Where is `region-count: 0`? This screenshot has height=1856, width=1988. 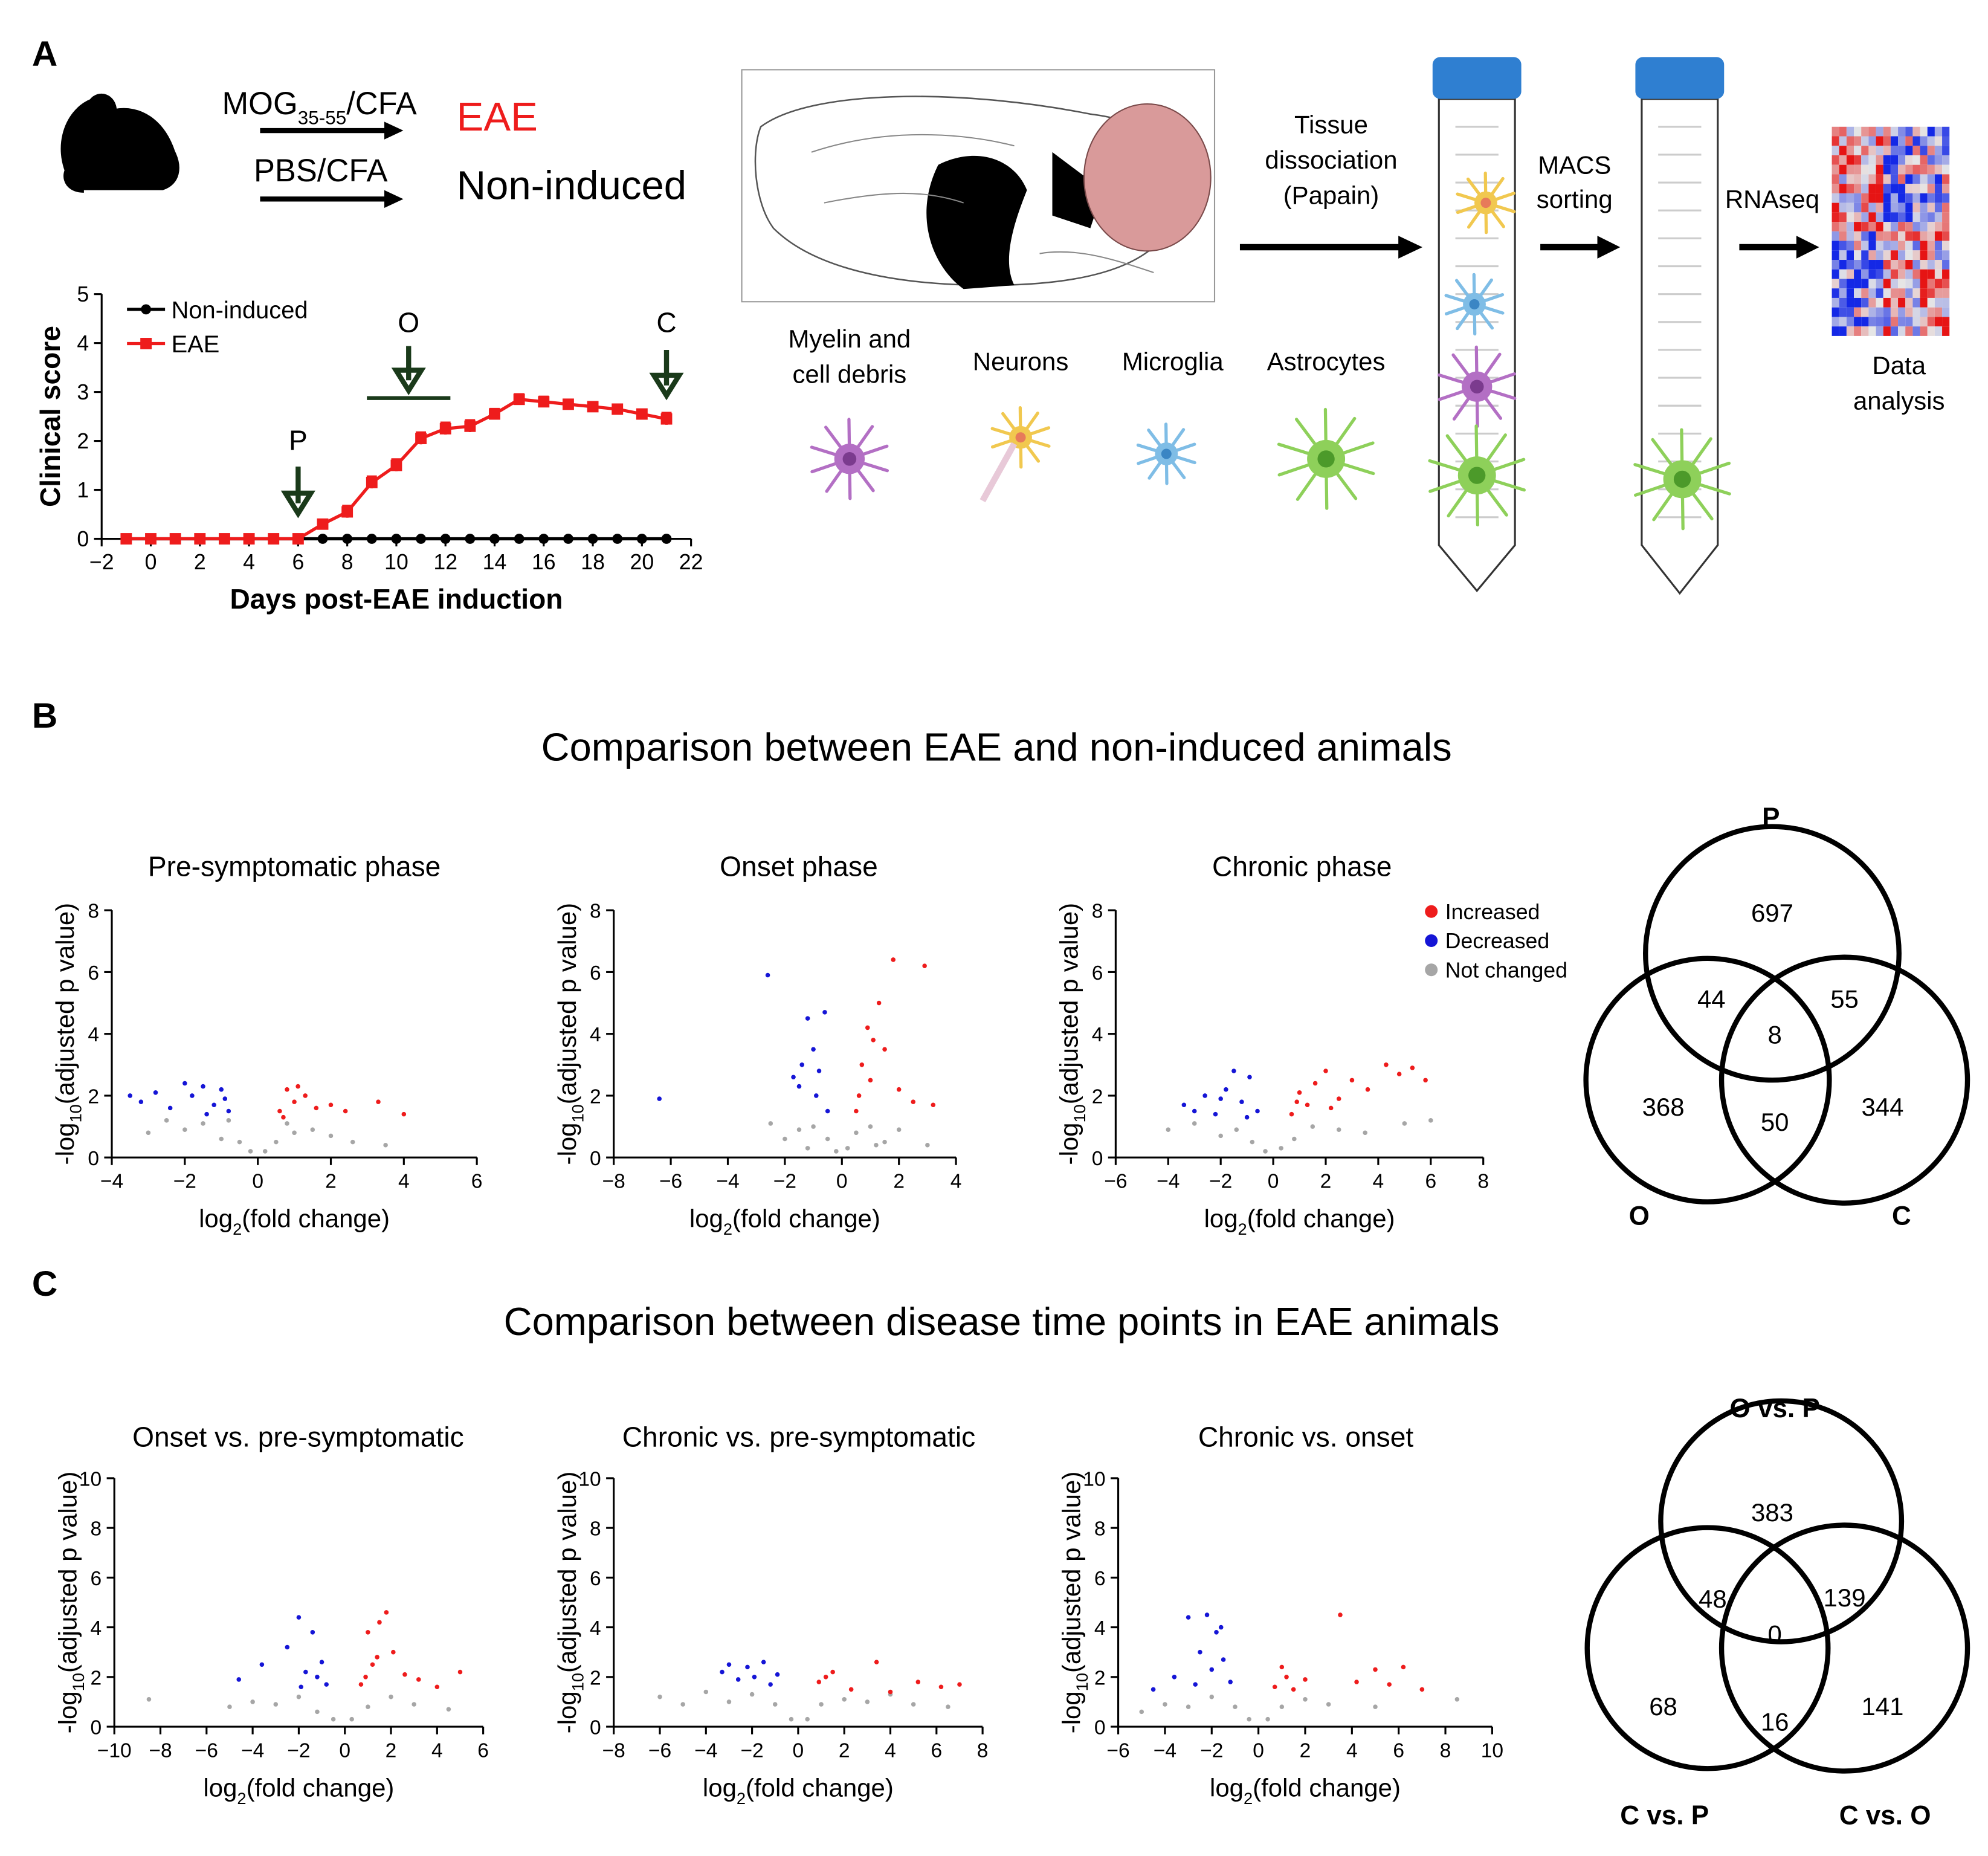
region-count: 0 is located at coordinates (1775, 1634).